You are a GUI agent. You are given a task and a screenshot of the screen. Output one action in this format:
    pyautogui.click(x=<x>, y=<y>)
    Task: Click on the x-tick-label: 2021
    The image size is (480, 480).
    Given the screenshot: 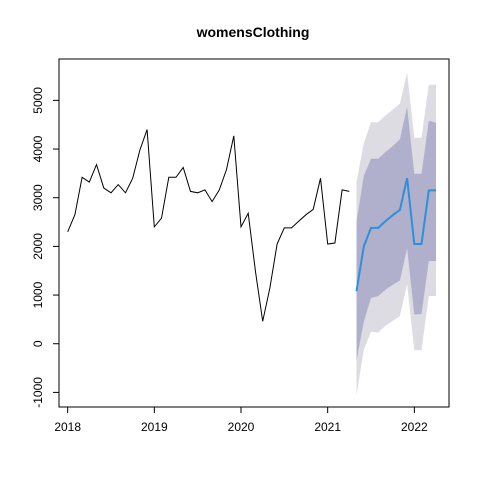 What is the action you would take?
    pyautogui.click(x=327, y=427)
    